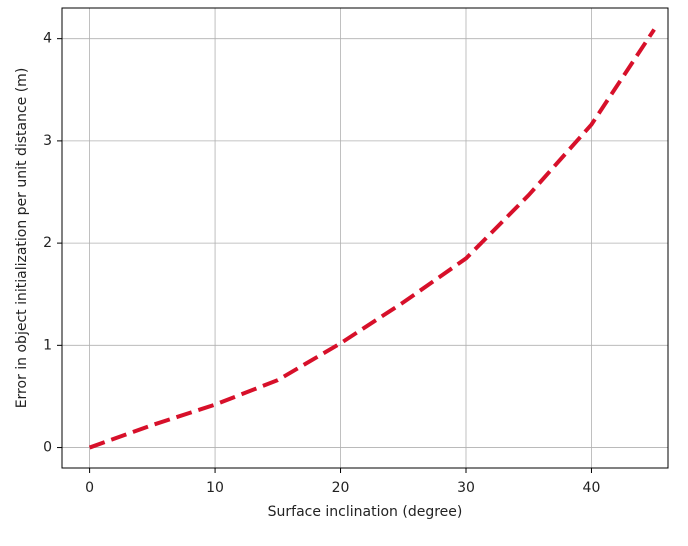  I want to click on y-tick-label: 1, so click(47, 345).